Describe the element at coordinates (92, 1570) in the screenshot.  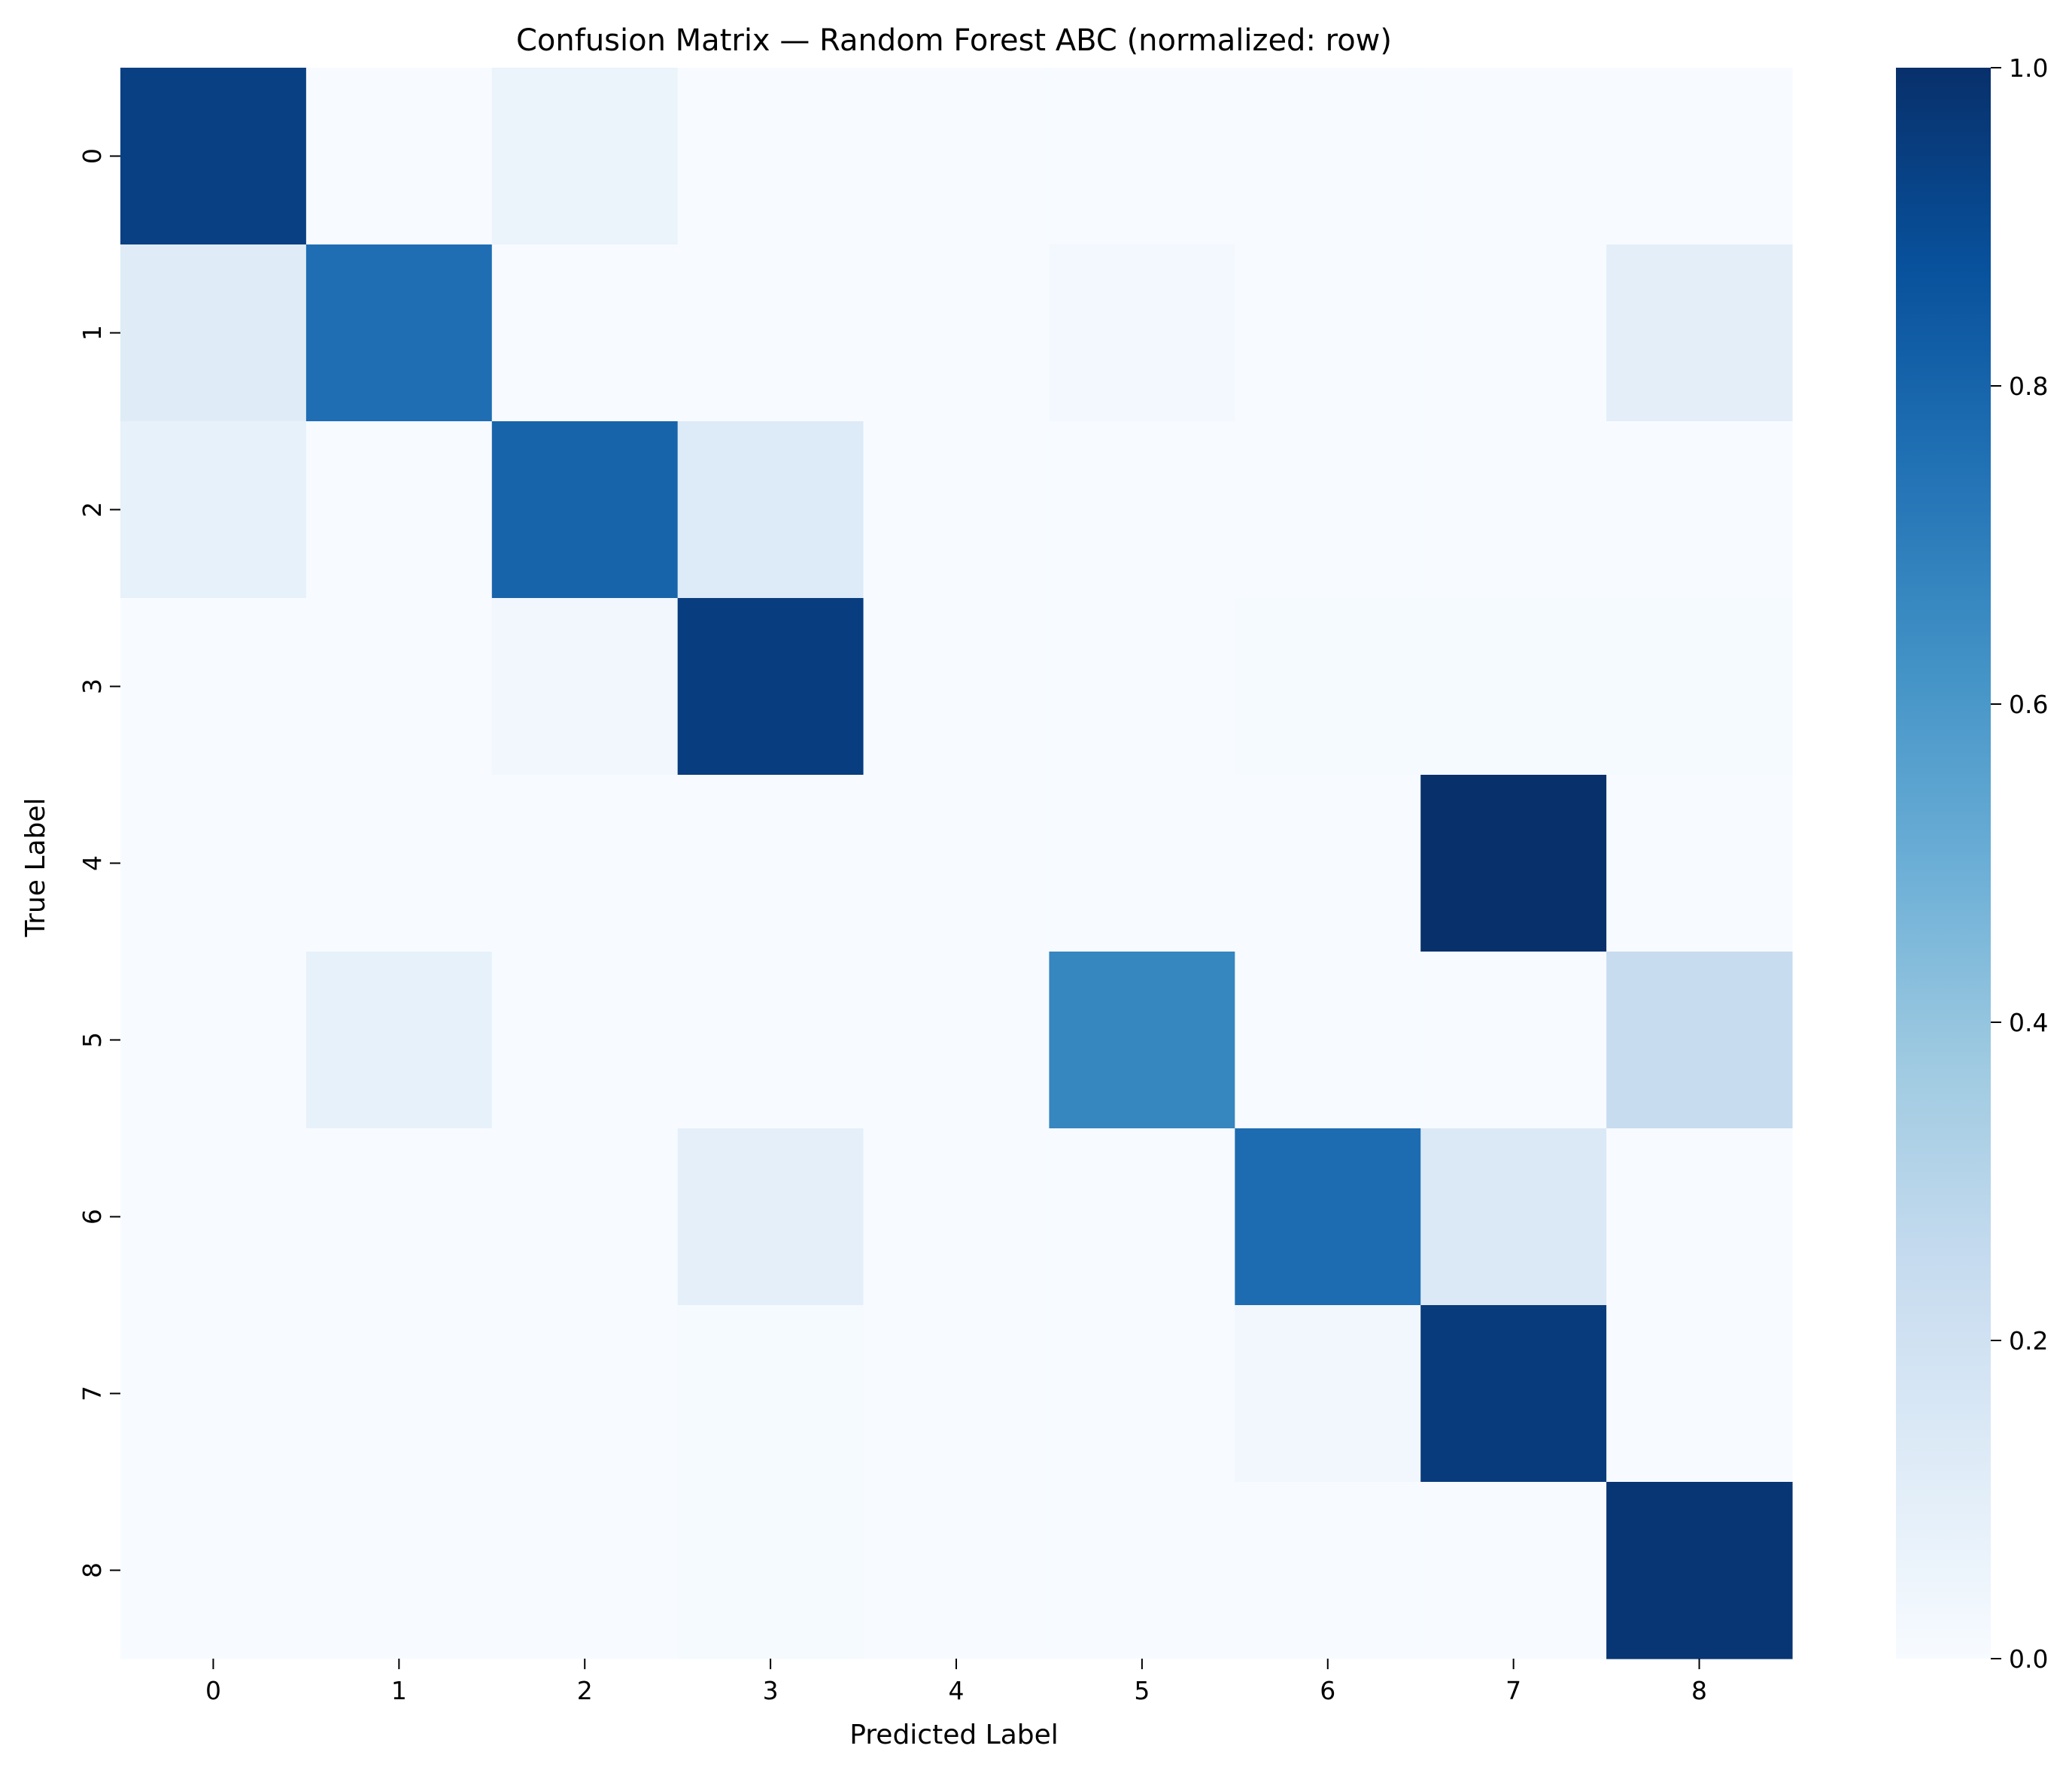
I see `y-tick-label: 8` at that location.